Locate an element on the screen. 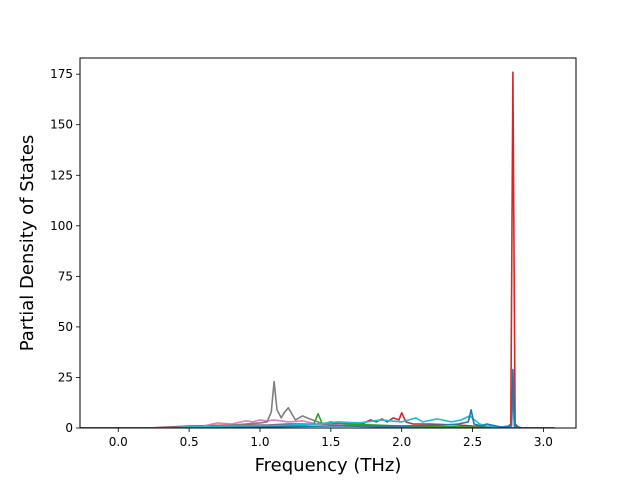 This screenshot has width=640, height=480. x-tick-label: 2.5 is located at coordinates (472, 442).